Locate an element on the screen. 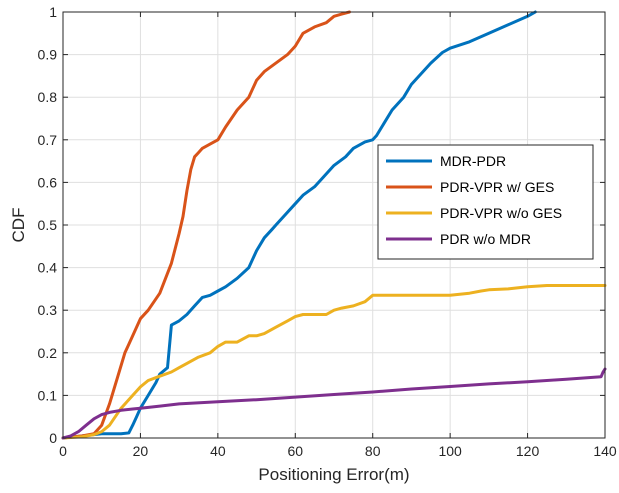  y-tick-label: 0.1 is located at coordinates (48, 395).